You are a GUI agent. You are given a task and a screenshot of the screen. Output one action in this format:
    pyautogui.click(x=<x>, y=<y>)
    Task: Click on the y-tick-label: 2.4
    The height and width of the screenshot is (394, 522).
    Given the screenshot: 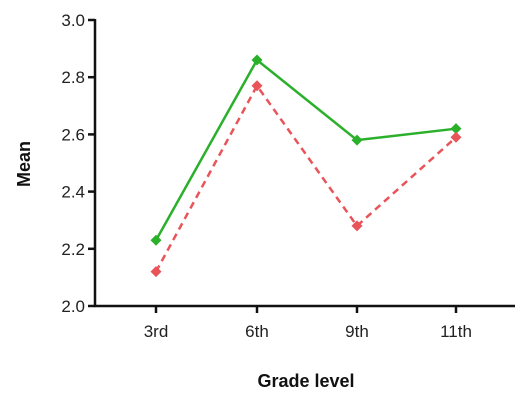 What is the action you would take?
    pyautogui.click(x=73, y=192)
    